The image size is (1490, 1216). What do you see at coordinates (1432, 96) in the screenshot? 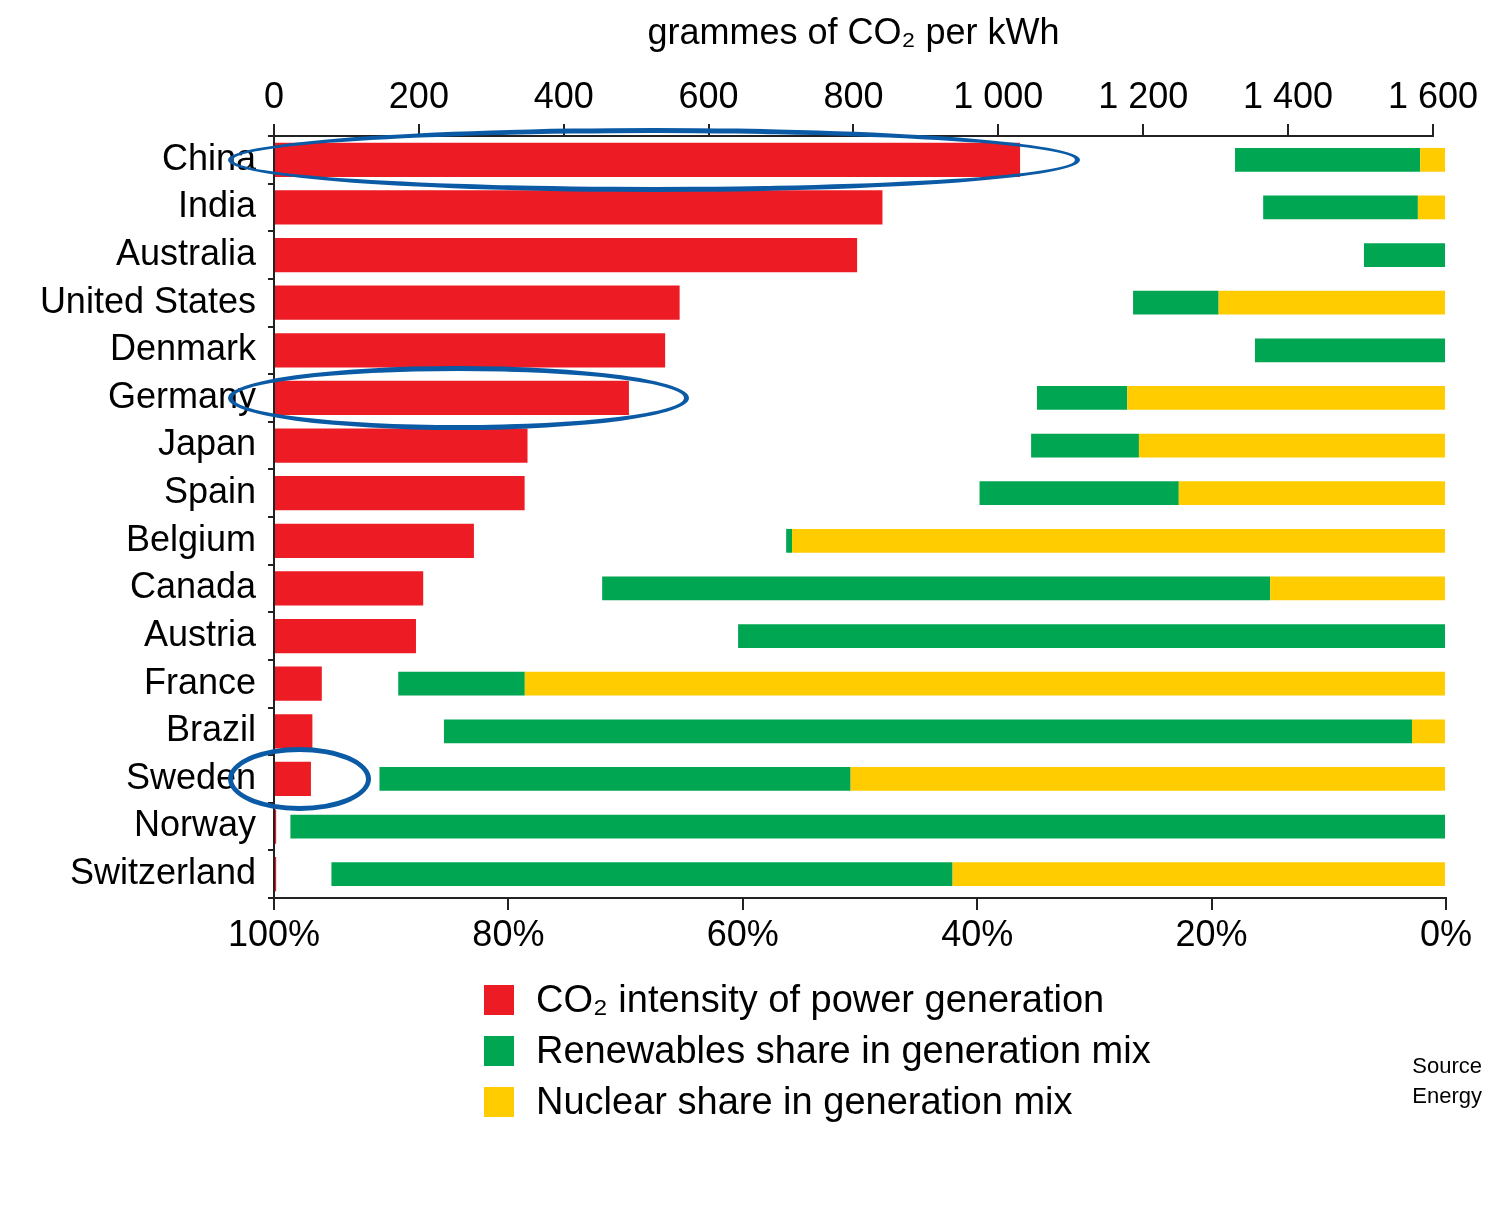
I see `x2-tick-label: 1 600` at bounding box center [1432, 96].